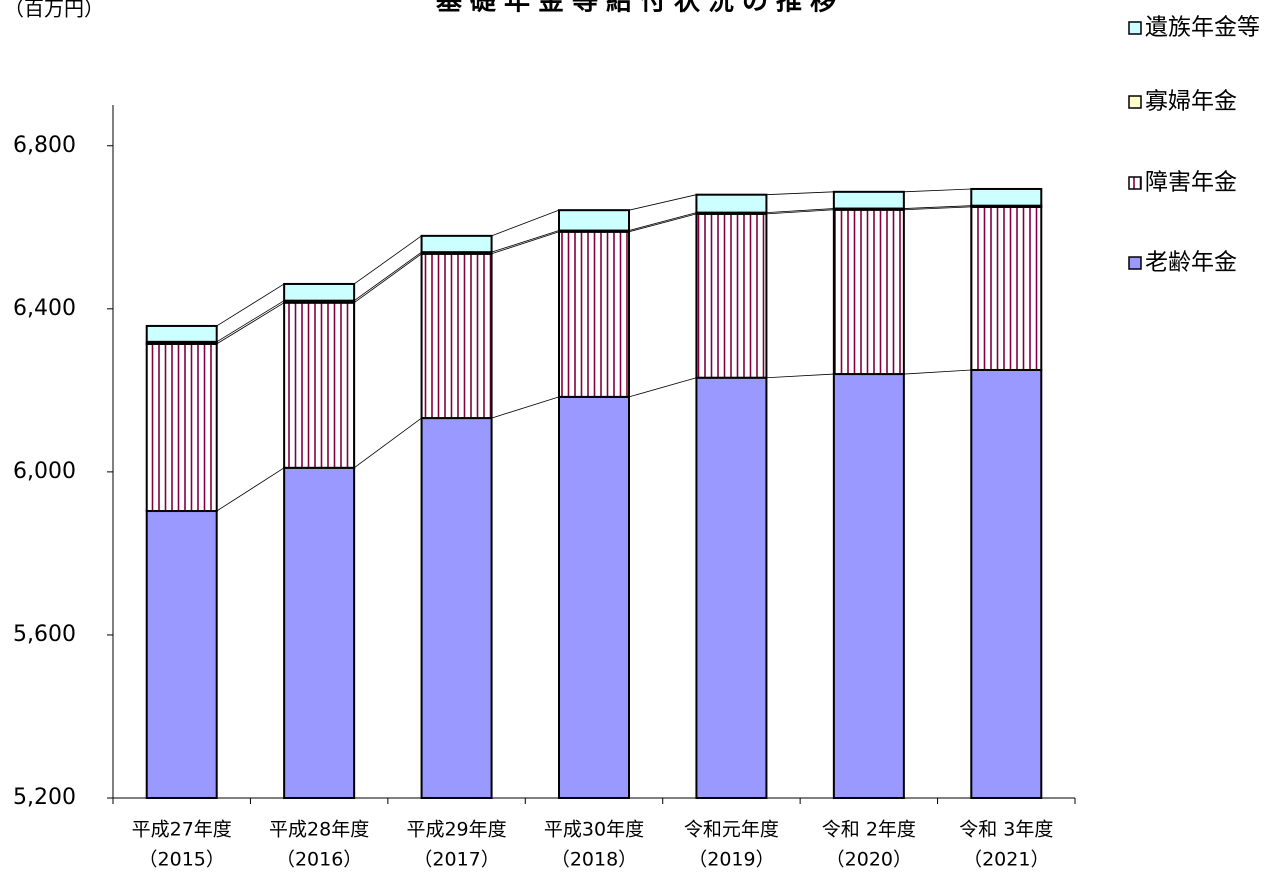 The height and width of the screenshot is (874, 1287). Describe the element at coordinates (44, 634) in the screenshot. I see `y-tick-label: 5,600` at that location.